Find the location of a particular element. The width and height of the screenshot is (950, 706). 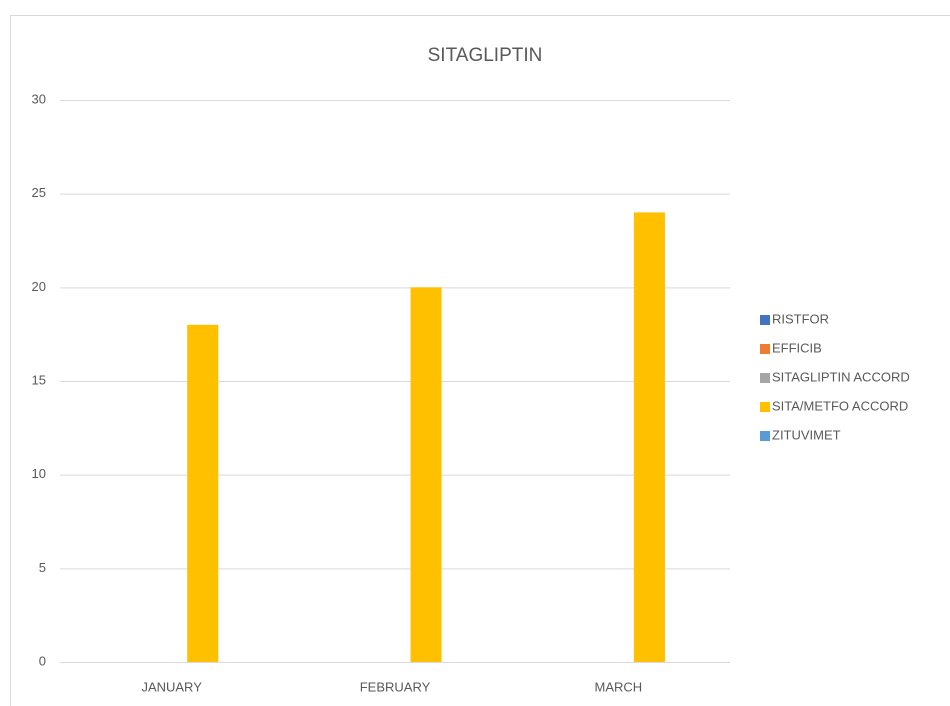

y-tick-label: 25 is located at coordinates (39, 192).